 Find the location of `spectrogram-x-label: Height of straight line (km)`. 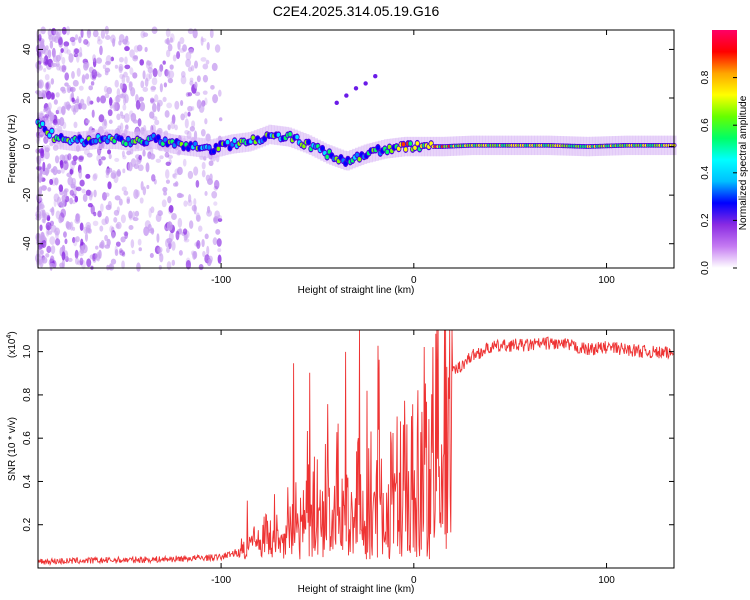

spectrogram-x-label: Height of straight line (km) is located at coordinates (356, 290).